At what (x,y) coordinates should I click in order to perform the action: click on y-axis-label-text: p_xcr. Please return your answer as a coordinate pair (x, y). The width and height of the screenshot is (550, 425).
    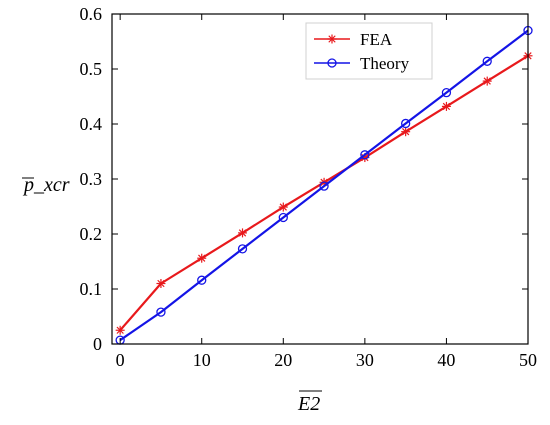
    Looking at the image, I should click on (46, 185).